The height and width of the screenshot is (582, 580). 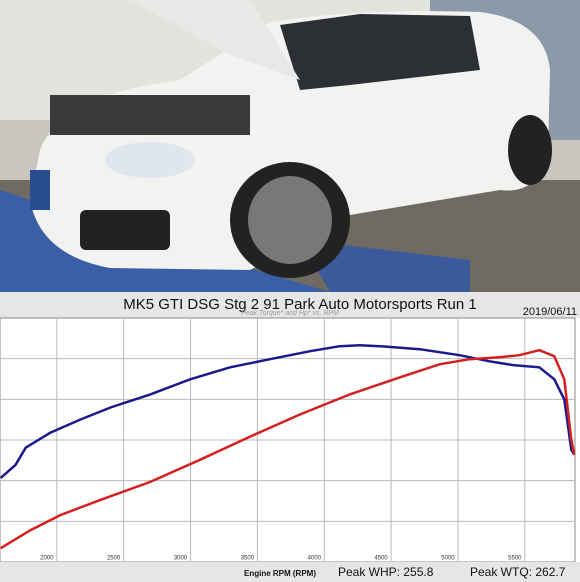 What do you see at coordinates (290, 313) in the screenshot?
I see `chart-subtitle: Peak Torque* and Hp* vs. RPM` at bounding box center [290, 313].